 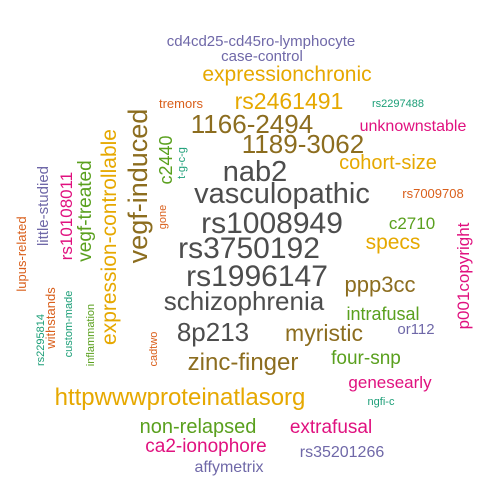 I want to click on word-1: case-control, so click(x=262, y=56).